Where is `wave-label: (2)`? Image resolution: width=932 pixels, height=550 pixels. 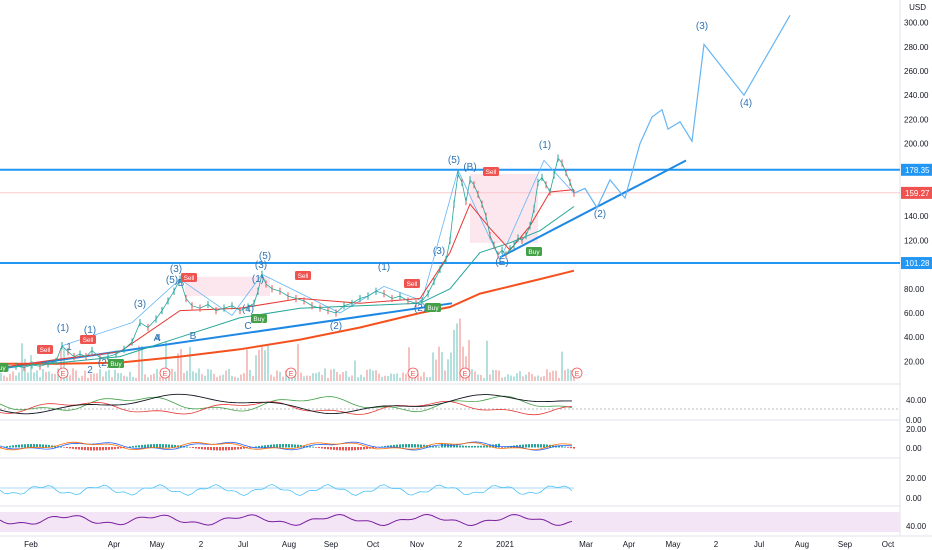 wave-label: (2) is located at coordinates (336, 326).